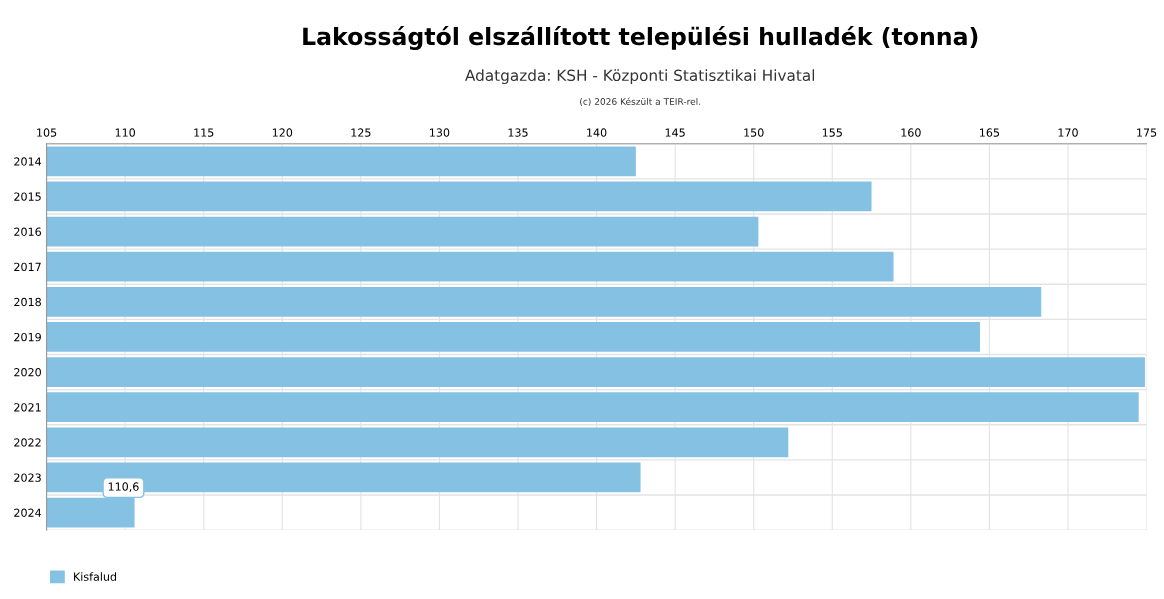 Image resolution: width=1164 pixels, height=599 pixels. Describe the element at coordinates (282, 132) in the screenshot. I see `x-tick-label: 120` at that location.